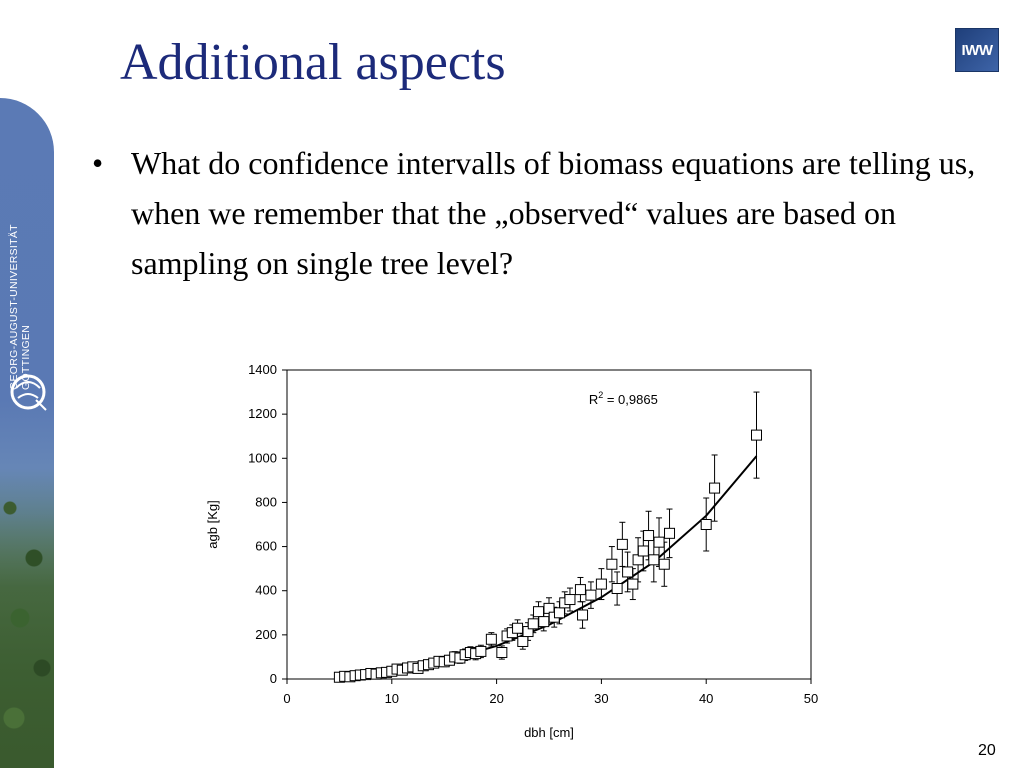  What do you see at coordinates (286, 698) in the screenshot?
I see `x-tick-label: 0` at bounding box center [286, 698].